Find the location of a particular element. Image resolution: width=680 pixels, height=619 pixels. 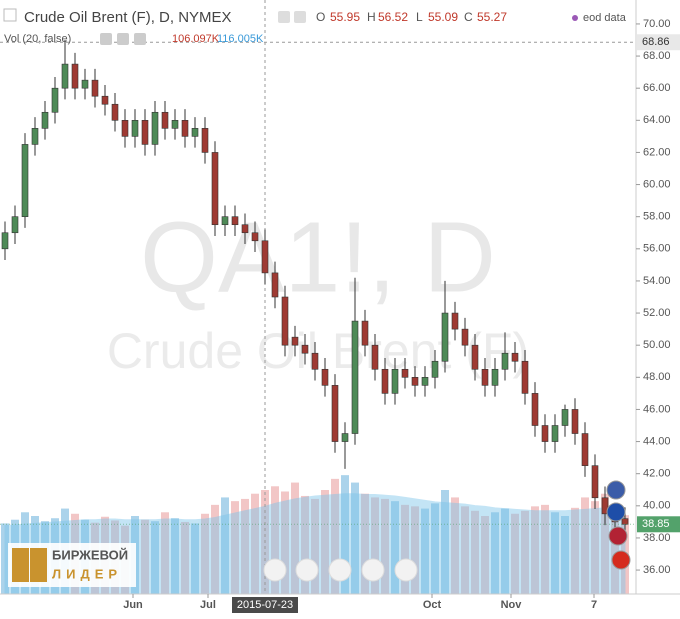

y-tick-label: 58.00 is located at coordinates (657, 217).